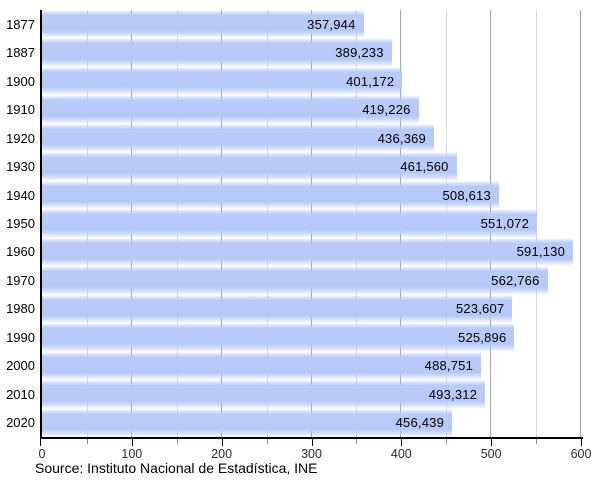 This screenshot has height=480, width=600. I want to click on bar-value-label: 456,439, so click(420, 423).